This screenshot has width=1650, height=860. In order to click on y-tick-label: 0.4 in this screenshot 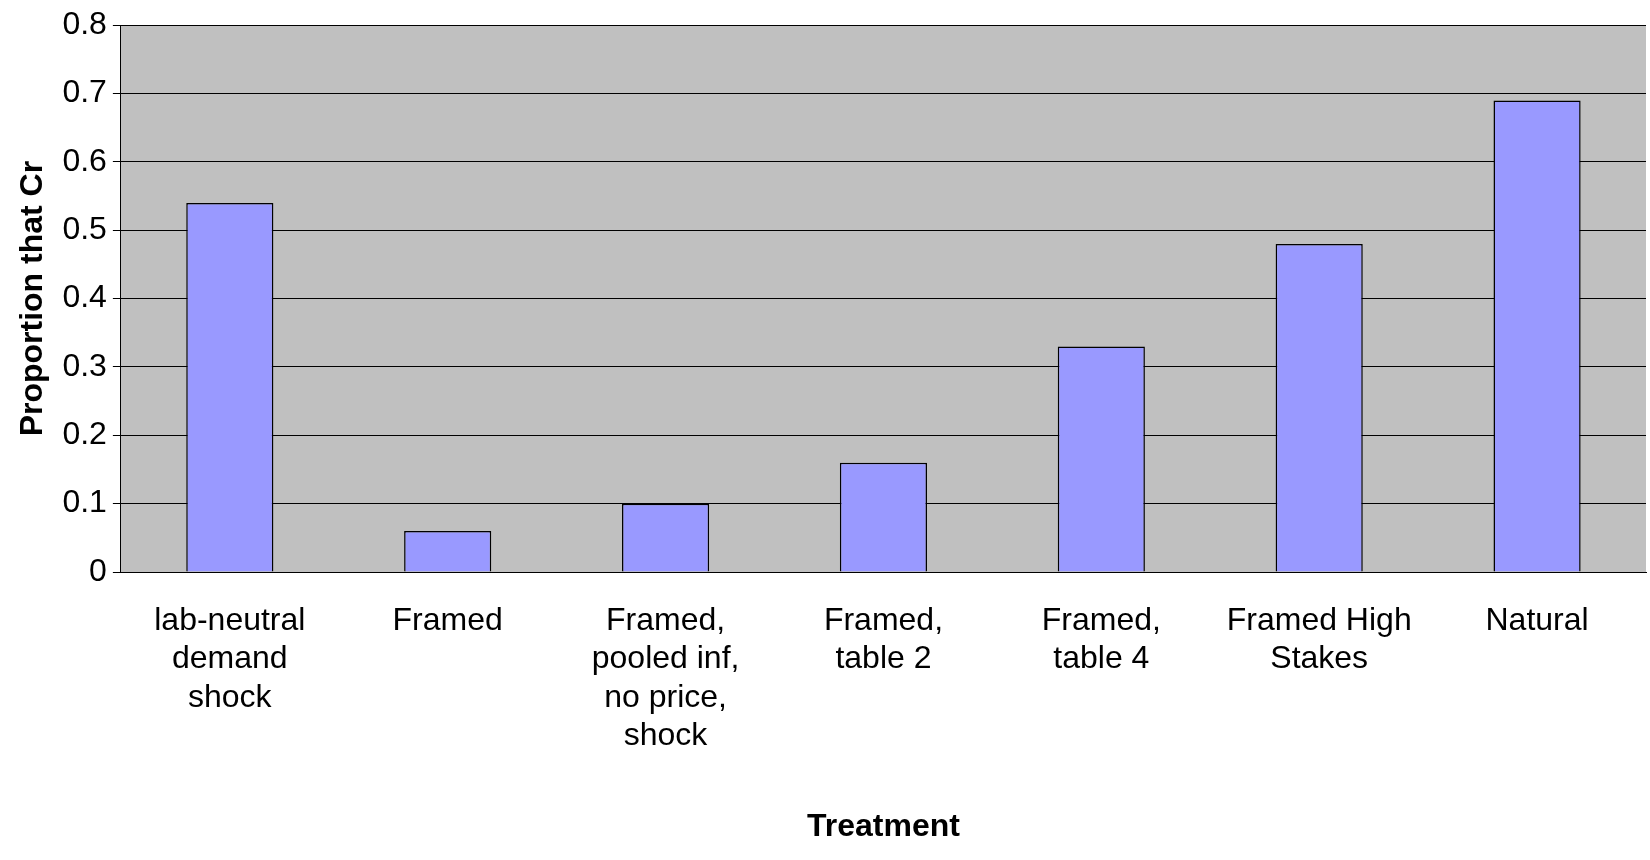, I will do `click(84, 296)`.